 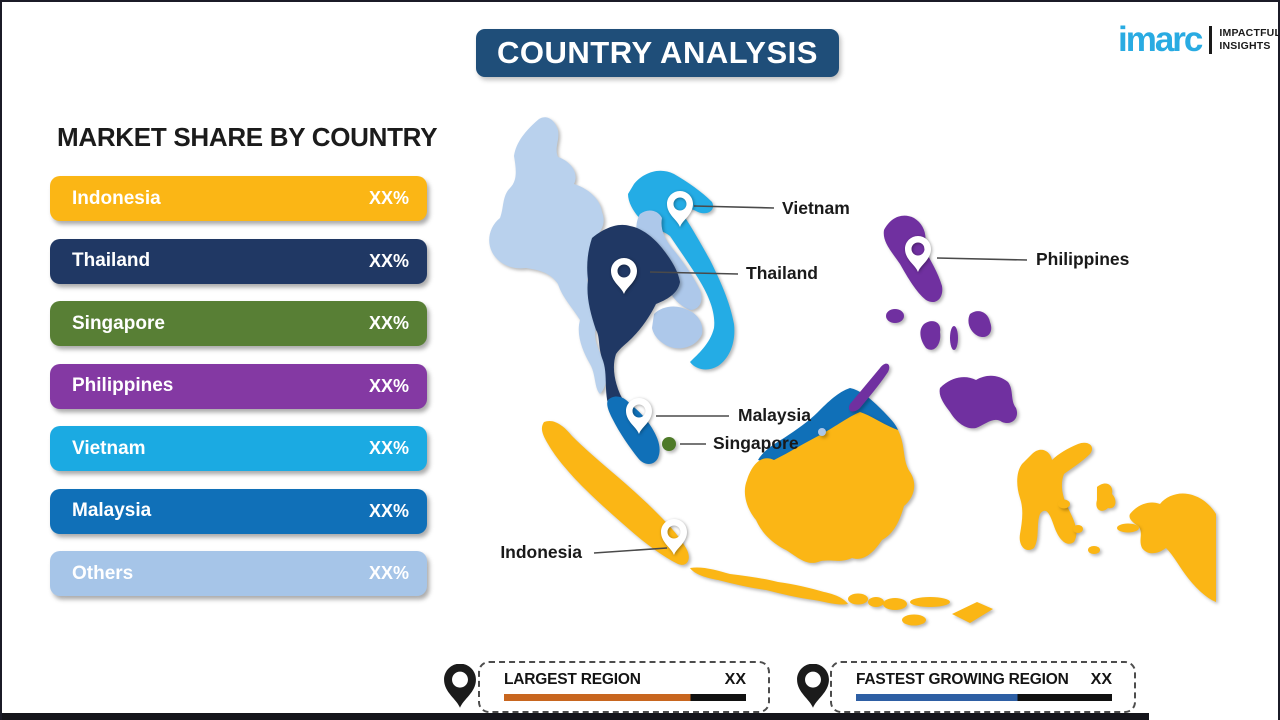 I want to click on legend-fastest-value: XX, so click(x=1101, y=679).